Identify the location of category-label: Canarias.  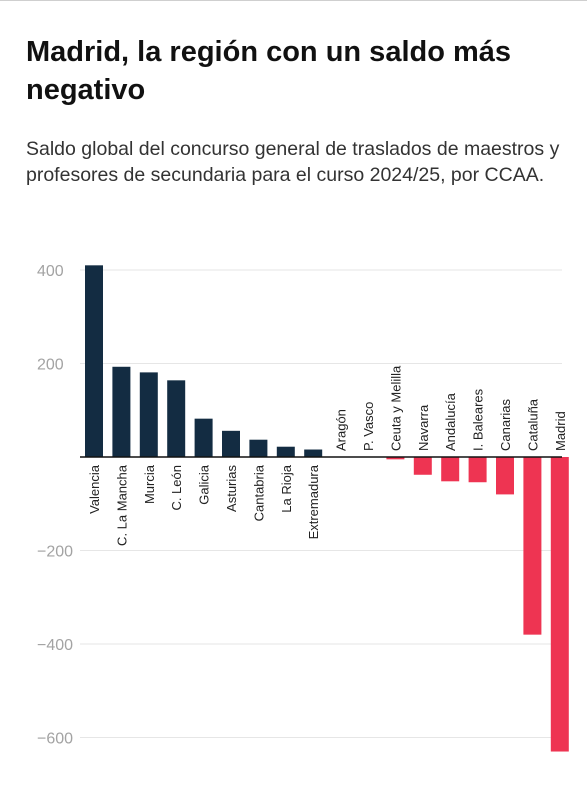
(505, 424).